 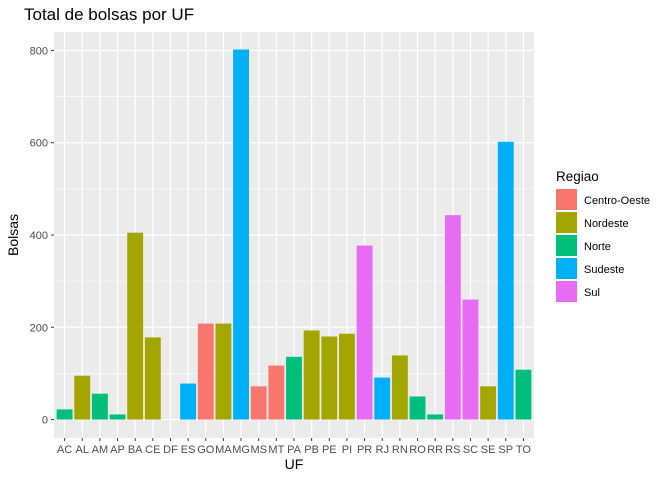 I want to click on x-tick-label: MA, so click(x=223, y=450).